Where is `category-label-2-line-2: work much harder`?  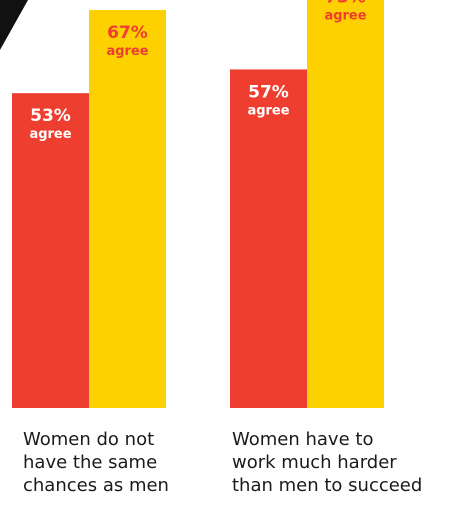 category-label-2-line-2: work much harder is located at coordinates (314, 462).